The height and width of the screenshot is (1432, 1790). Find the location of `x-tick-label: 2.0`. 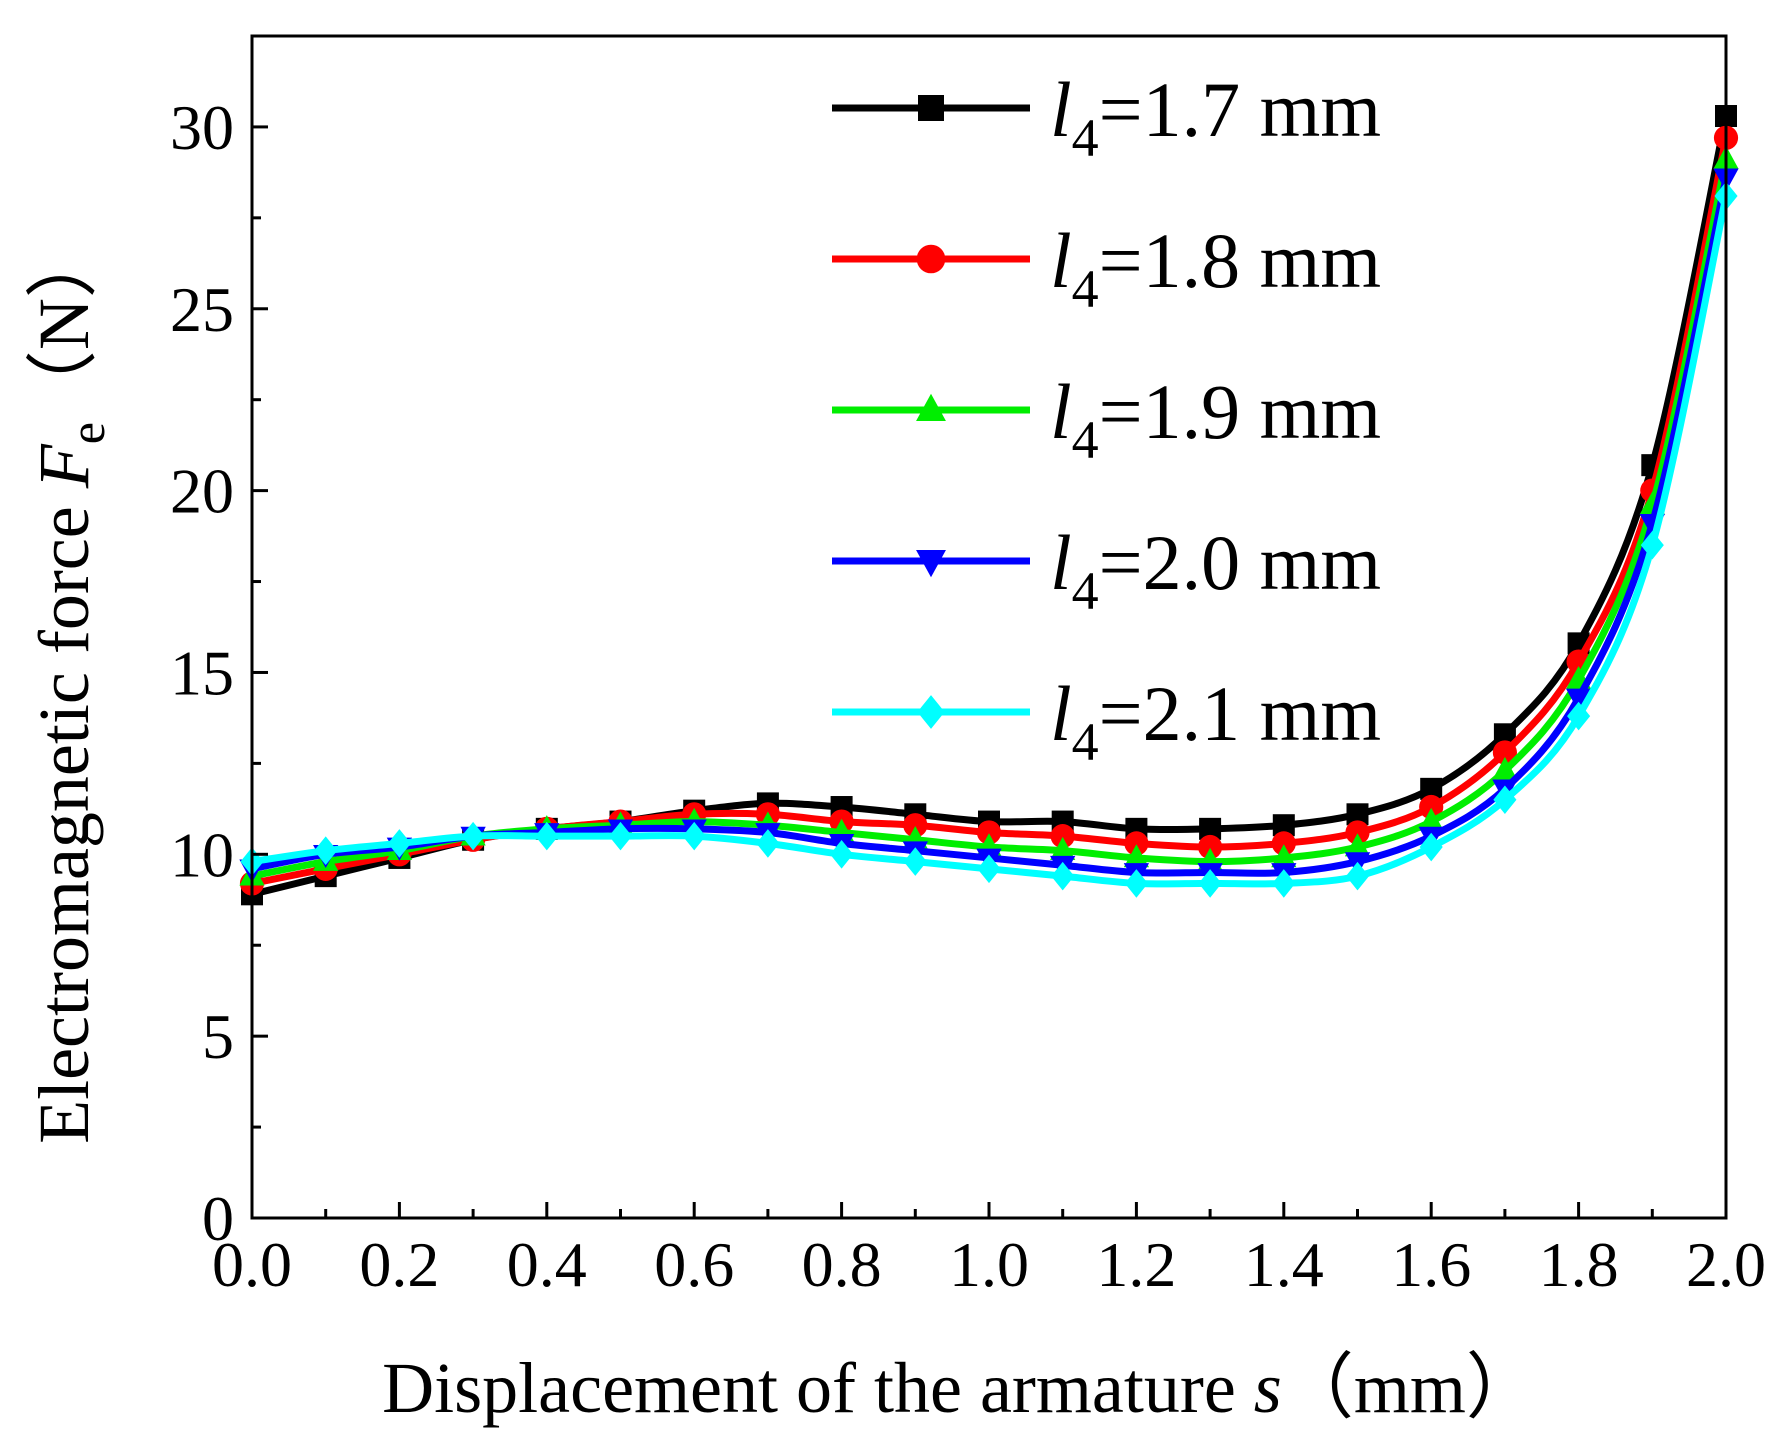

x-tick-label: 2.0 is located at coordinates (1726, 1264).